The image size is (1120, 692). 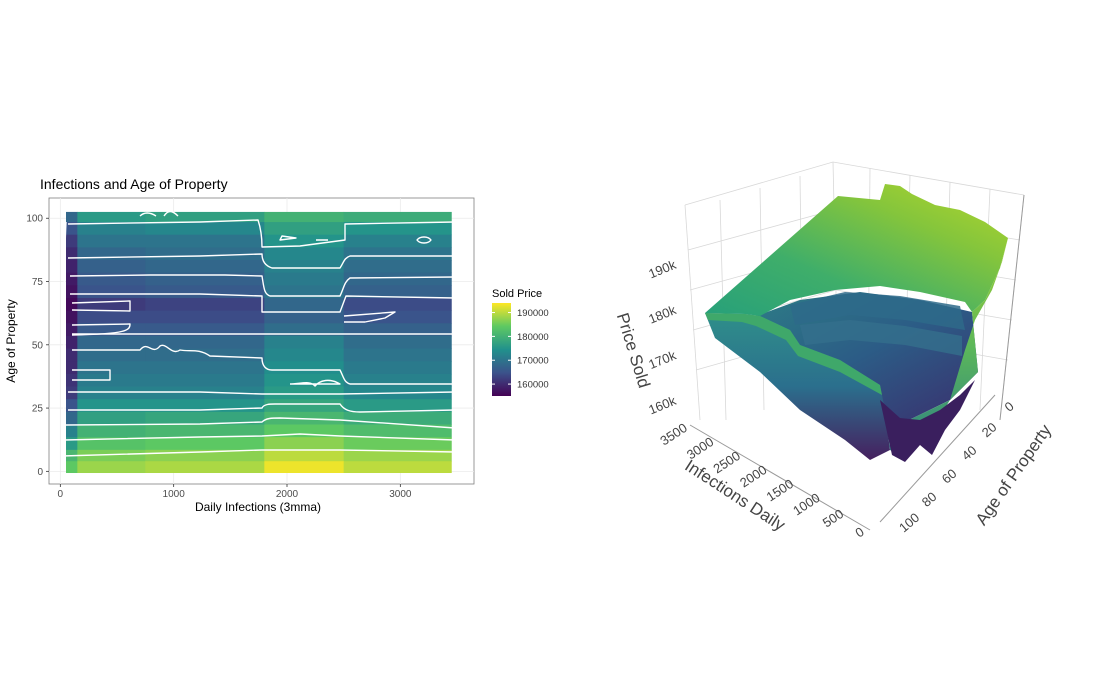 I want to click on surface-trough, so click(x=927, y=421).